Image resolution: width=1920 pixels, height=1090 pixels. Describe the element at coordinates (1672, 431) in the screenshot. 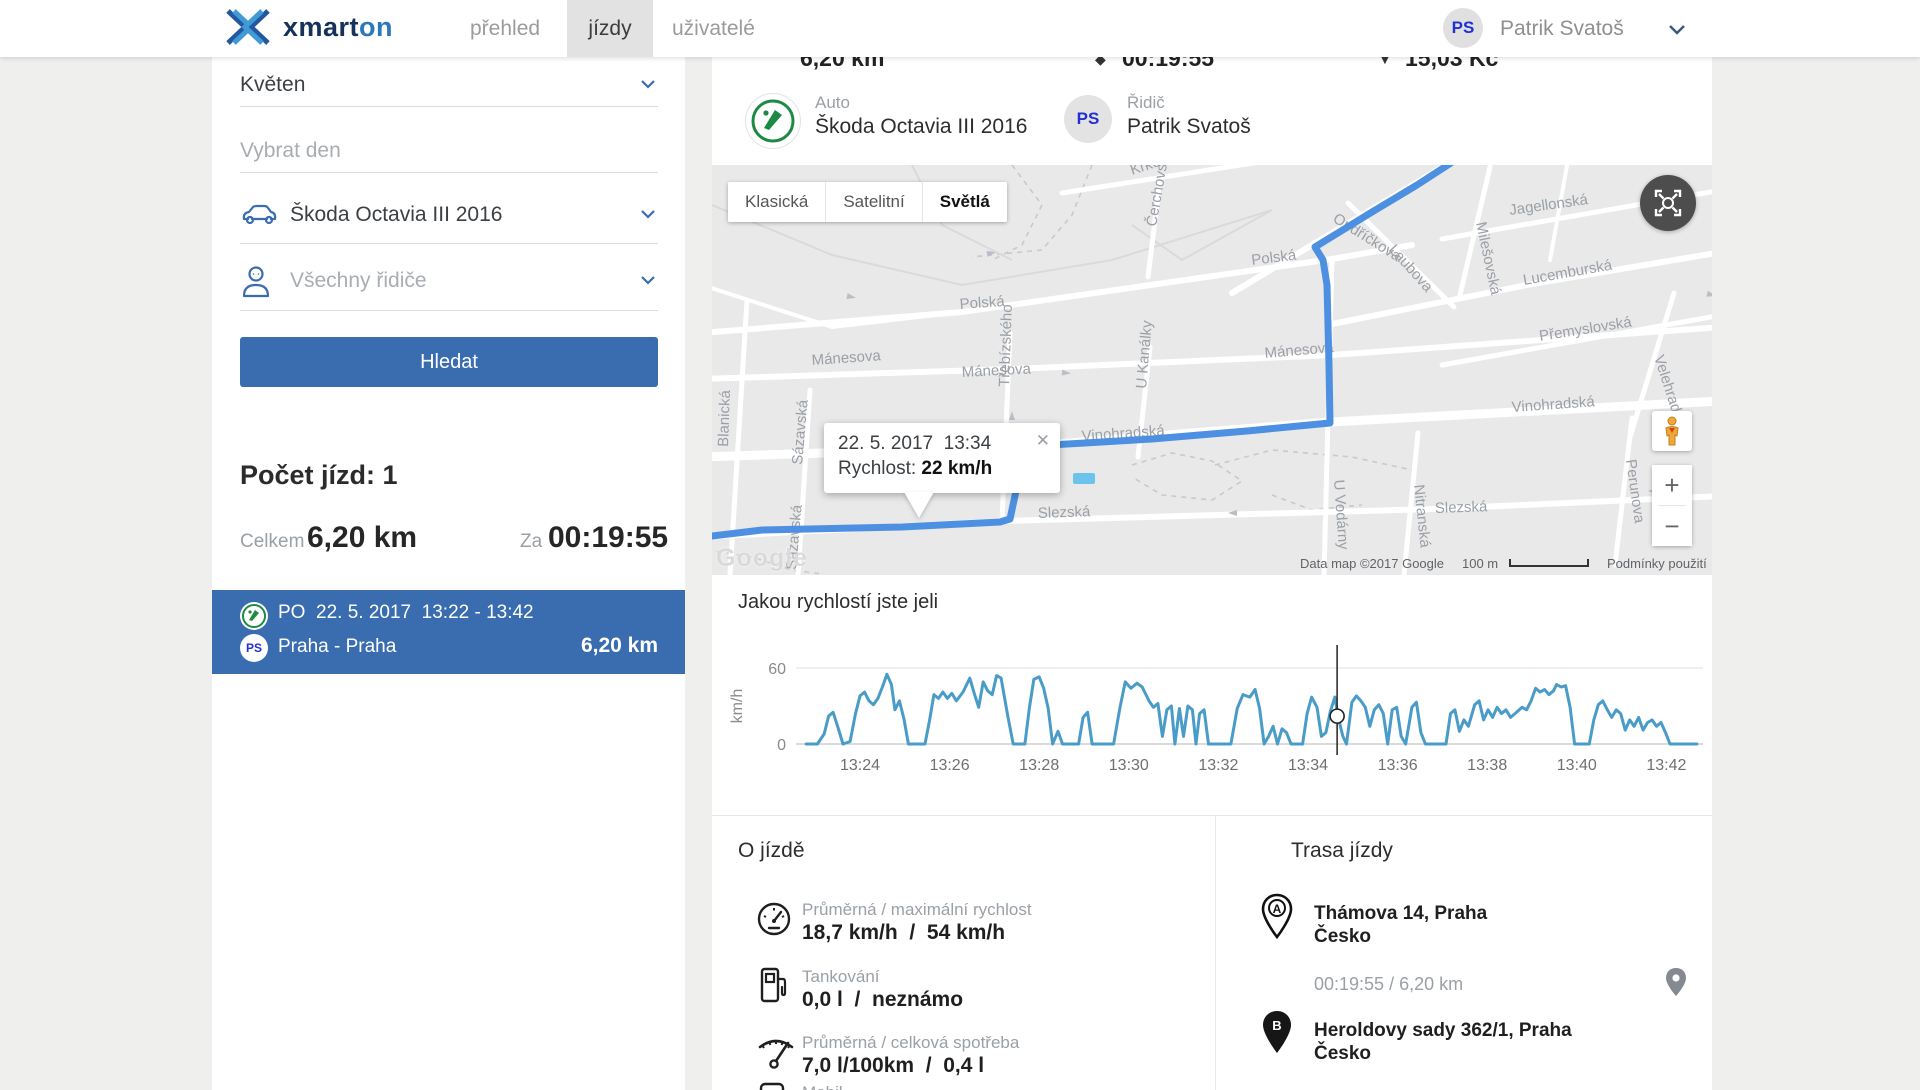

I see `street-view-pegman` at that location.